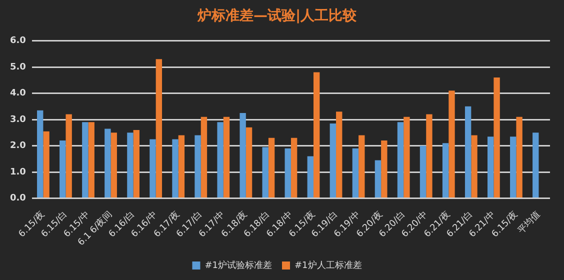  I want to click on y-tick-label: 3.0, so click(18, 119).